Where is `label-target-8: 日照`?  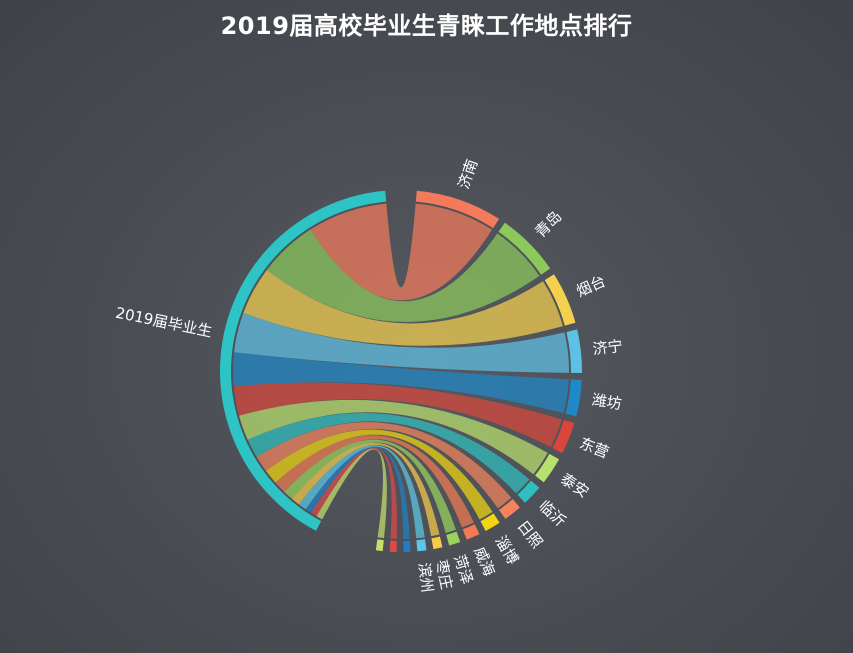
label-target-8: 日照 is located at coordinates (529, 534).